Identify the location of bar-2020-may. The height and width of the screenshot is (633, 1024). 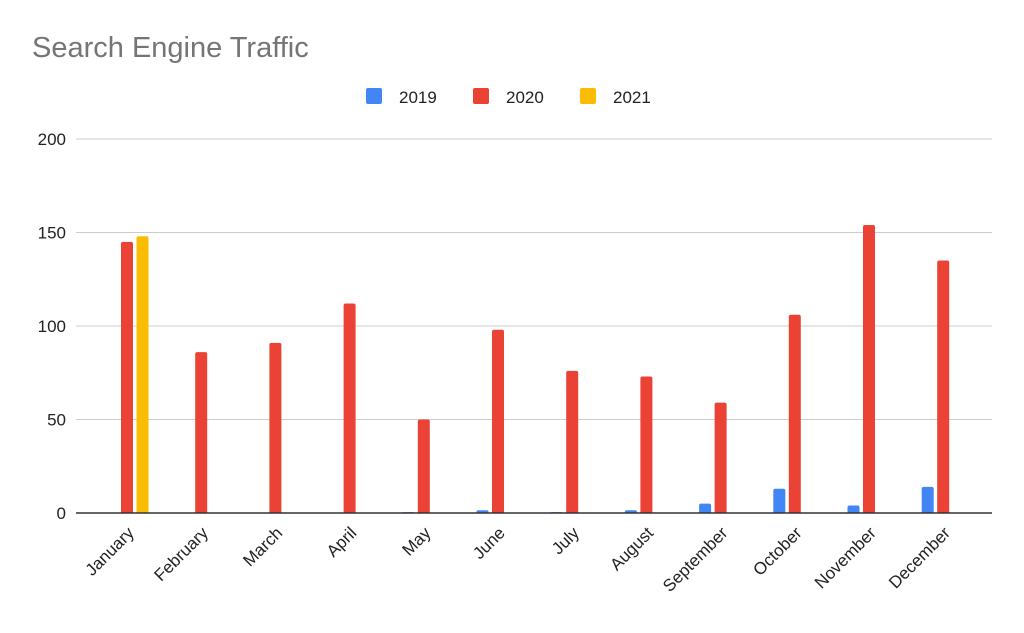
(423, 466).